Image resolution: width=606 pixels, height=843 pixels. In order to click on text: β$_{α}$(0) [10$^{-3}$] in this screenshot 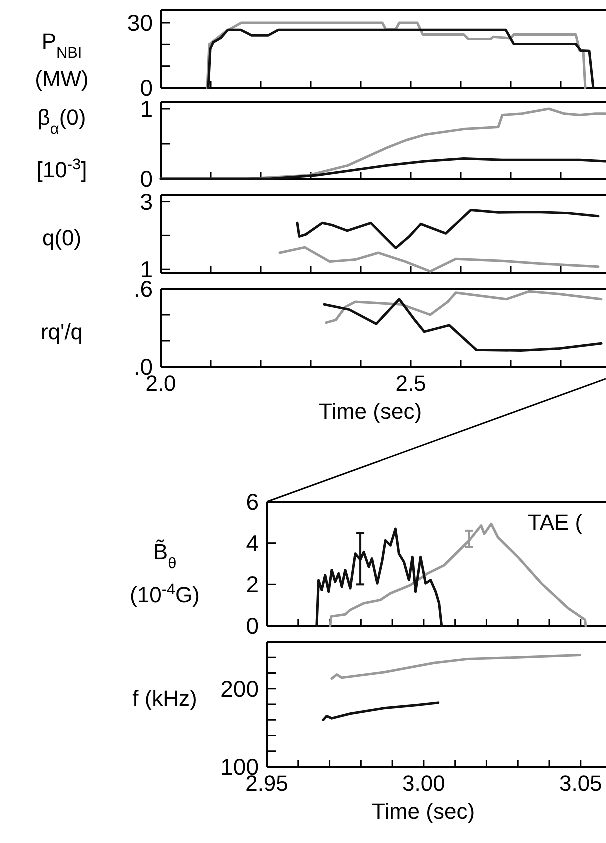, I will do `click(62, 143)`.